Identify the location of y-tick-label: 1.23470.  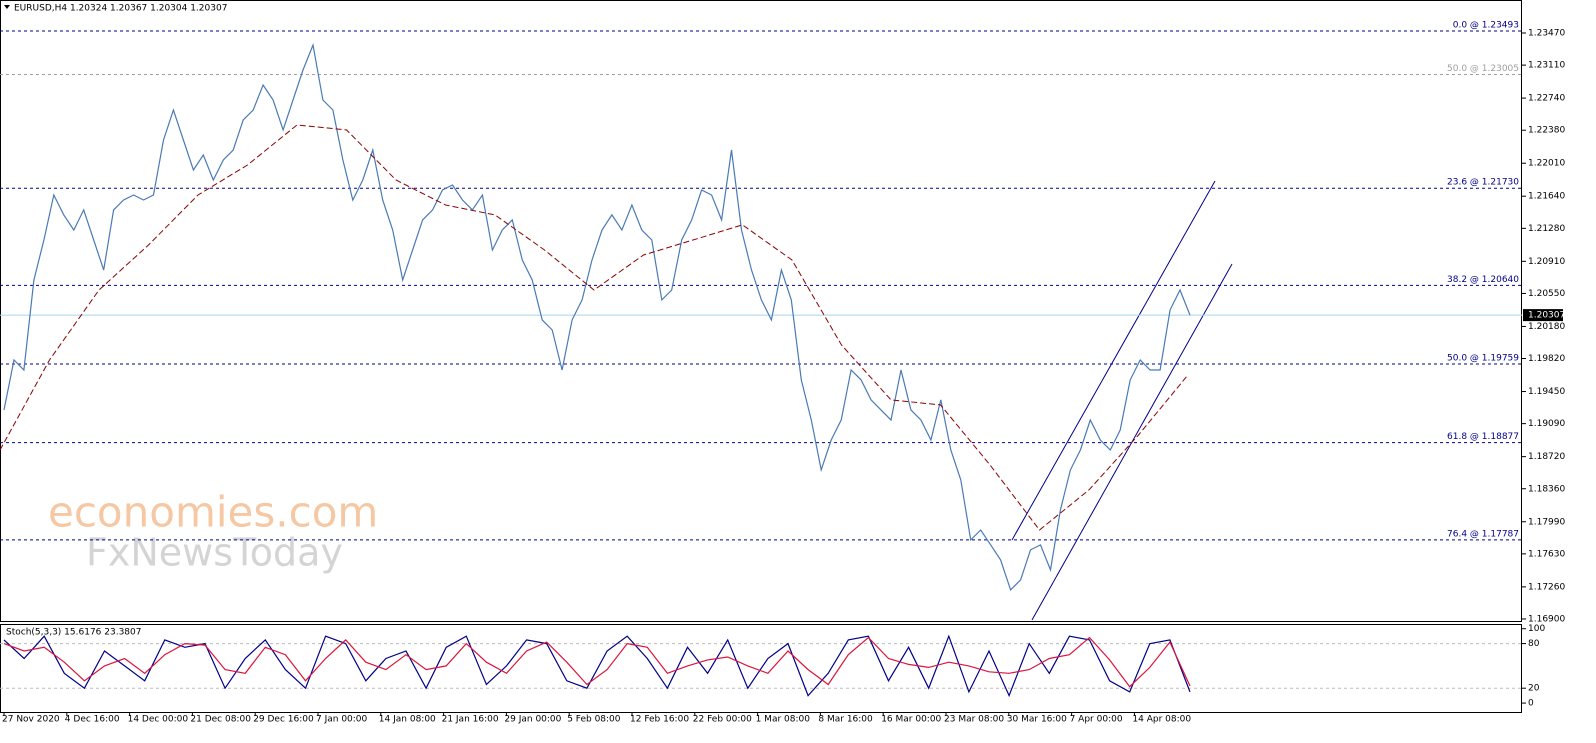
(1546, 33).